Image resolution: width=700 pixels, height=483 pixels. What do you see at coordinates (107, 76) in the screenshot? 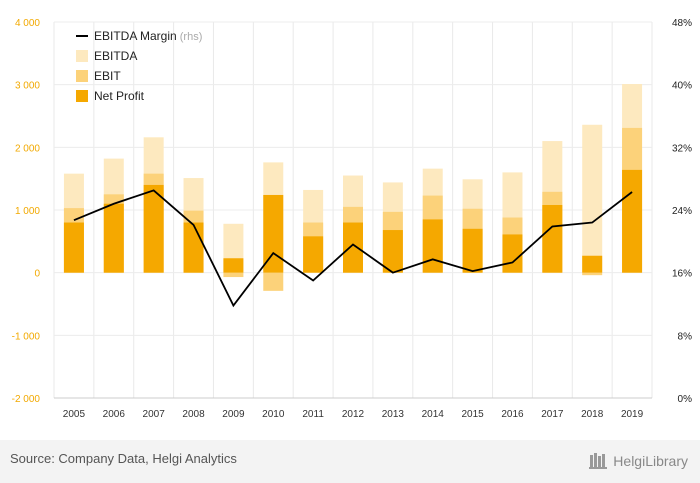
I see `legend-label-ebit: EBIT` at bounding box center [107, 76].